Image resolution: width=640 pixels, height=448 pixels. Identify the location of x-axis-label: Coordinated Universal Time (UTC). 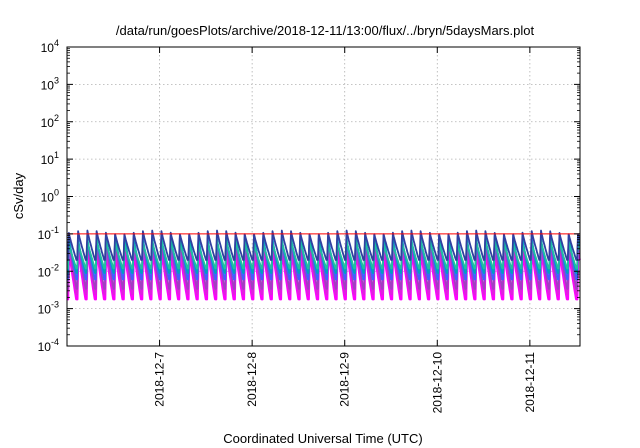
(322, 438).